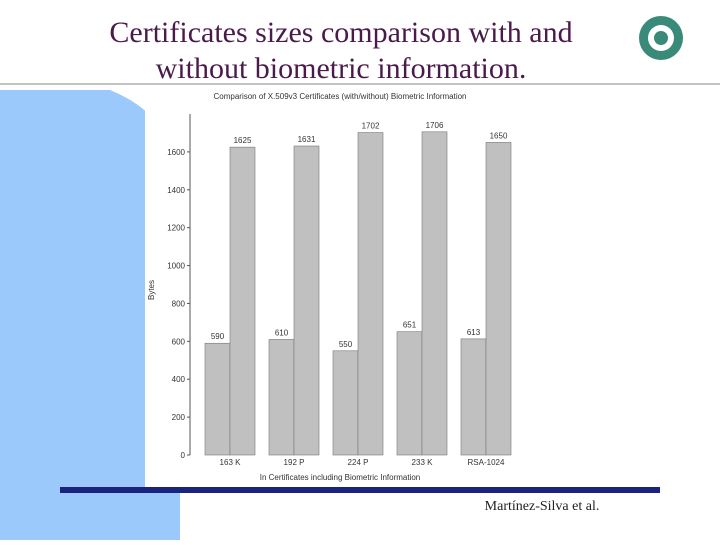 This screenshot has width=720, height=545. I want to click on y-axis-label: Bytes, so click(151, 290).